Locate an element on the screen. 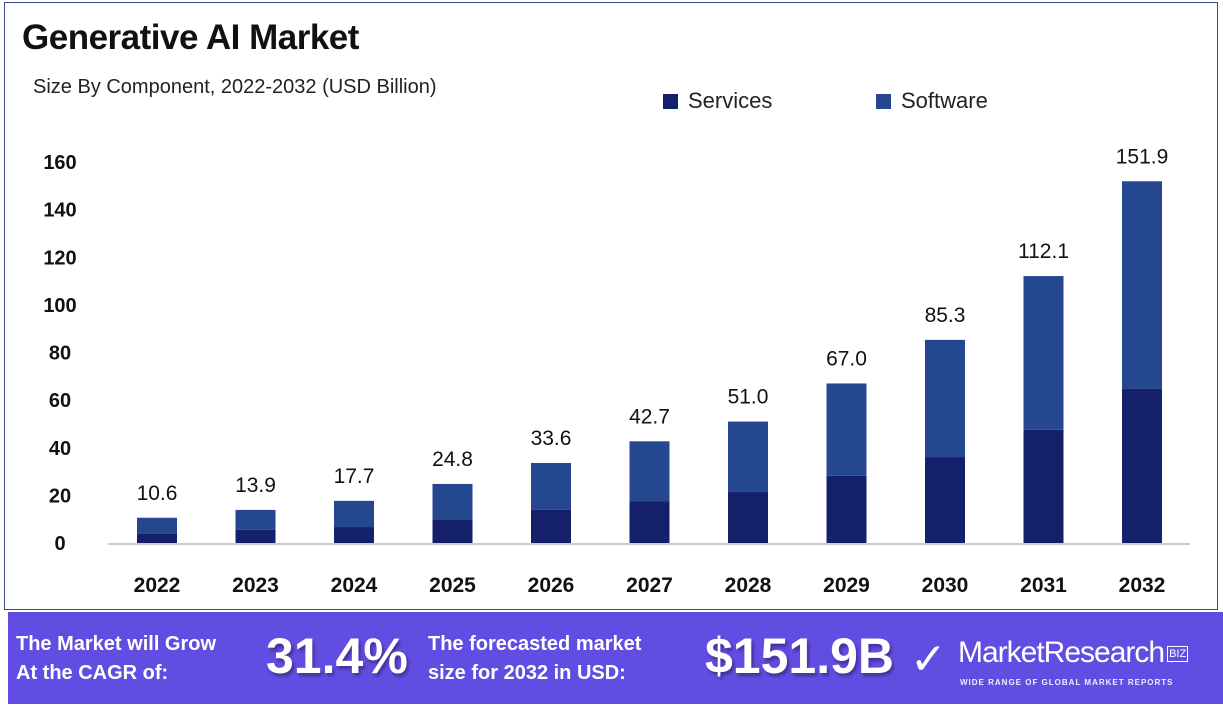  chart-title: Generative AI Market is located at coordinates (190, 37).